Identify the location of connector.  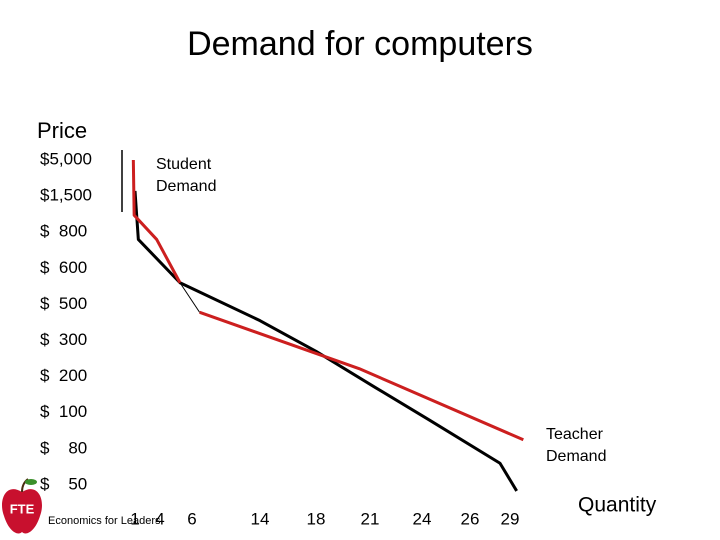
(190, 297).